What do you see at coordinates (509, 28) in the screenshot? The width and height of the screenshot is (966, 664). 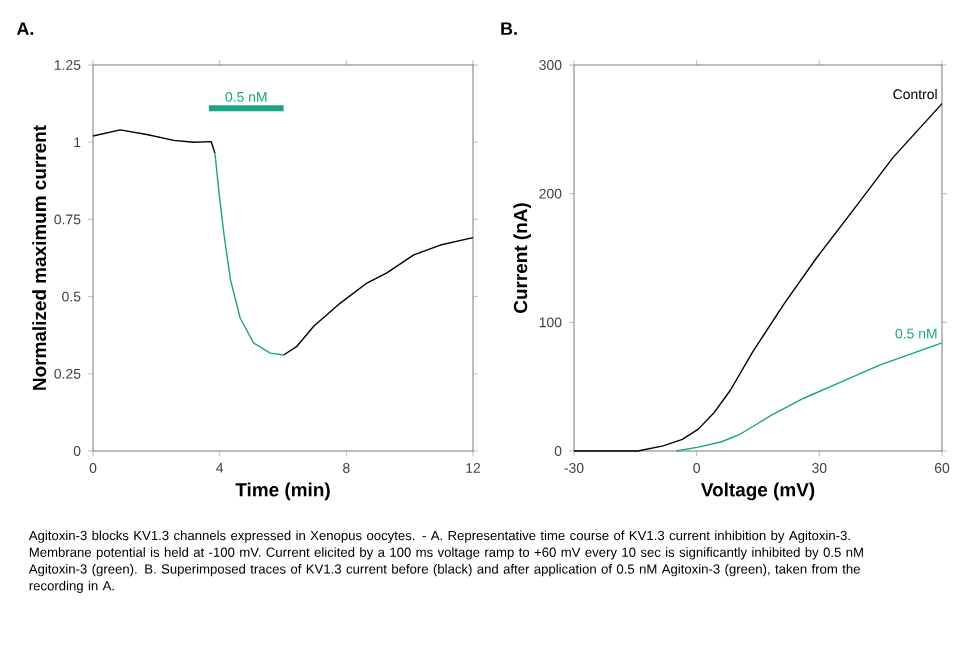 I see `chart-title: B.` at bounding box center [509, 28].